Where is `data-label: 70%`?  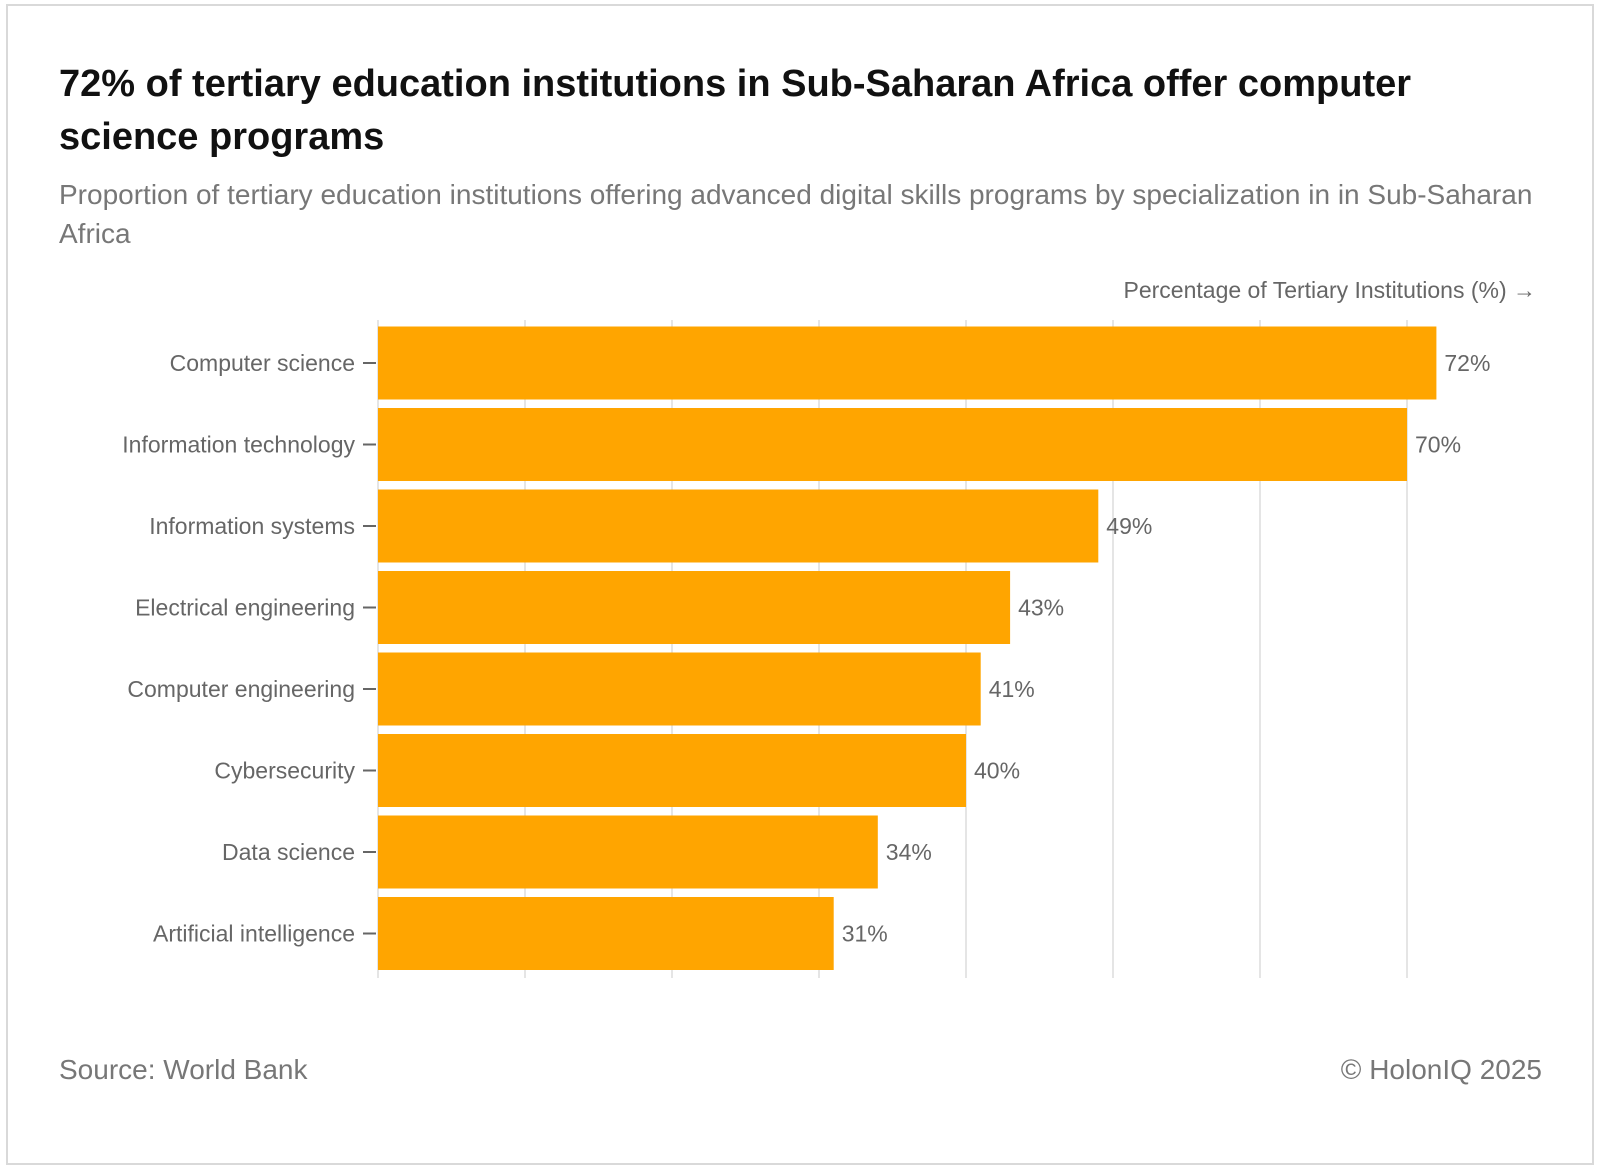 data-label: 70% is located at coordinates (1438, 445).